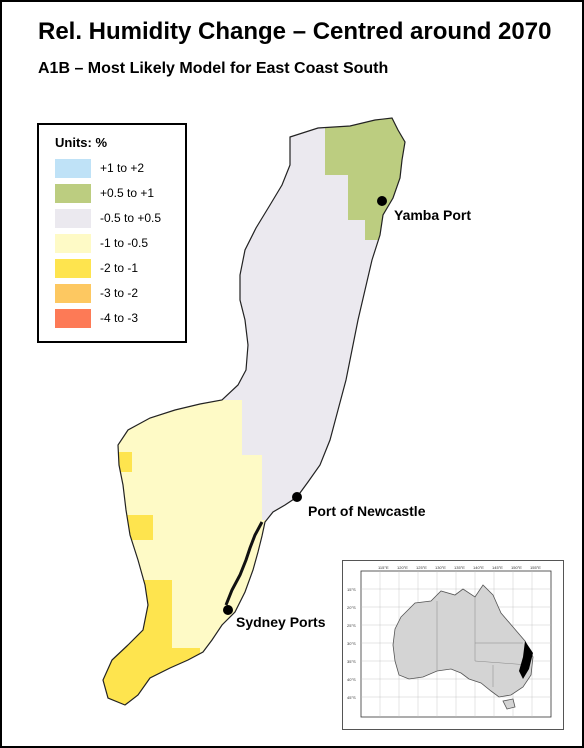 The image size is (584, 748). What do you see at coordinates (124, 243) in the screenshot?
I see `legend-label: -1 to -0.5` at bounding box center [124, 243].